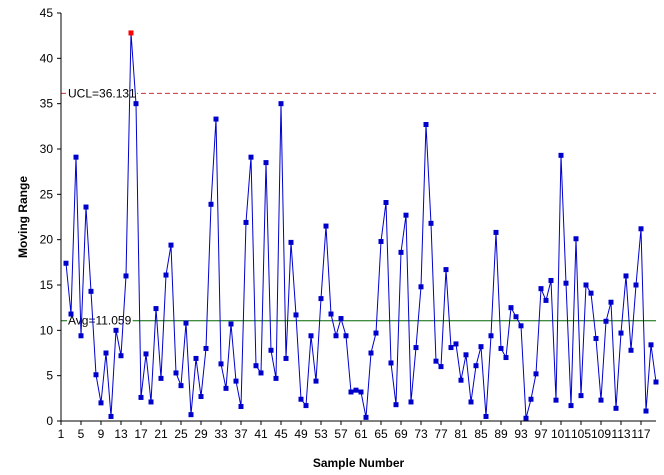 The height and width of the screenshot is (475, 664). I want to click on y-tick-label: 45, so click(47, 13).